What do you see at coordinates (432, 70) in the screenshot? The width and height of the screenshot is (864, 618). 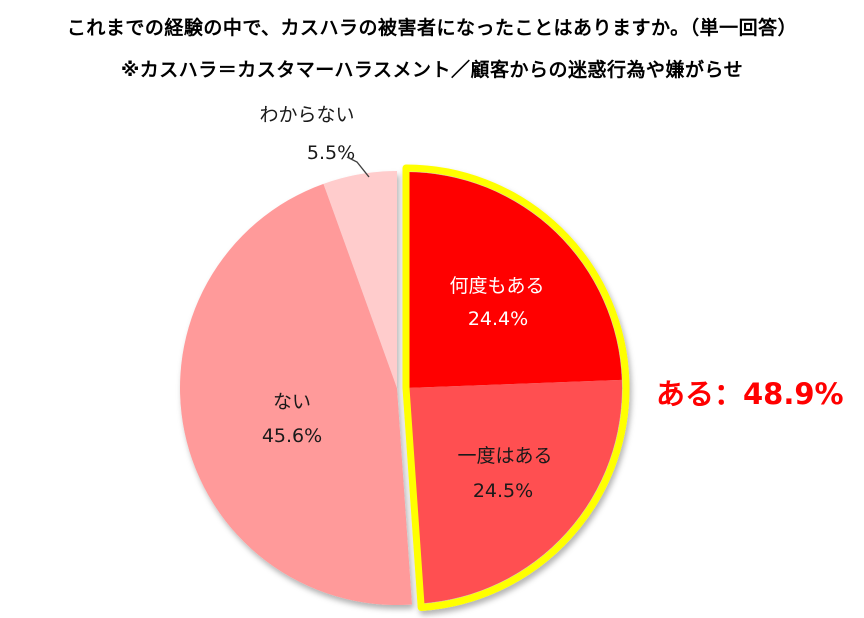 I see `chart-subtitle: ※カスハラ＝カスタマーハラスメント／顧客からの迷惑行為や嫌がらせ` at bounding box center [432, 70].